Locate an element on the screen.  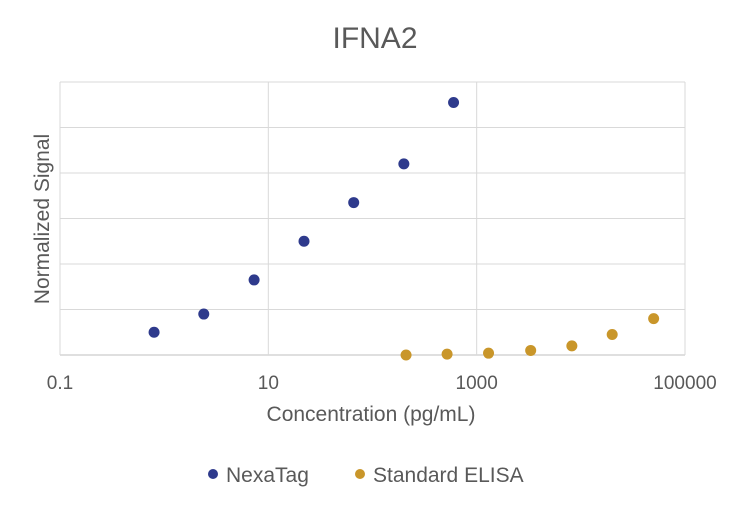
x-tick-label: 10 is located at coordinates (268, 383).